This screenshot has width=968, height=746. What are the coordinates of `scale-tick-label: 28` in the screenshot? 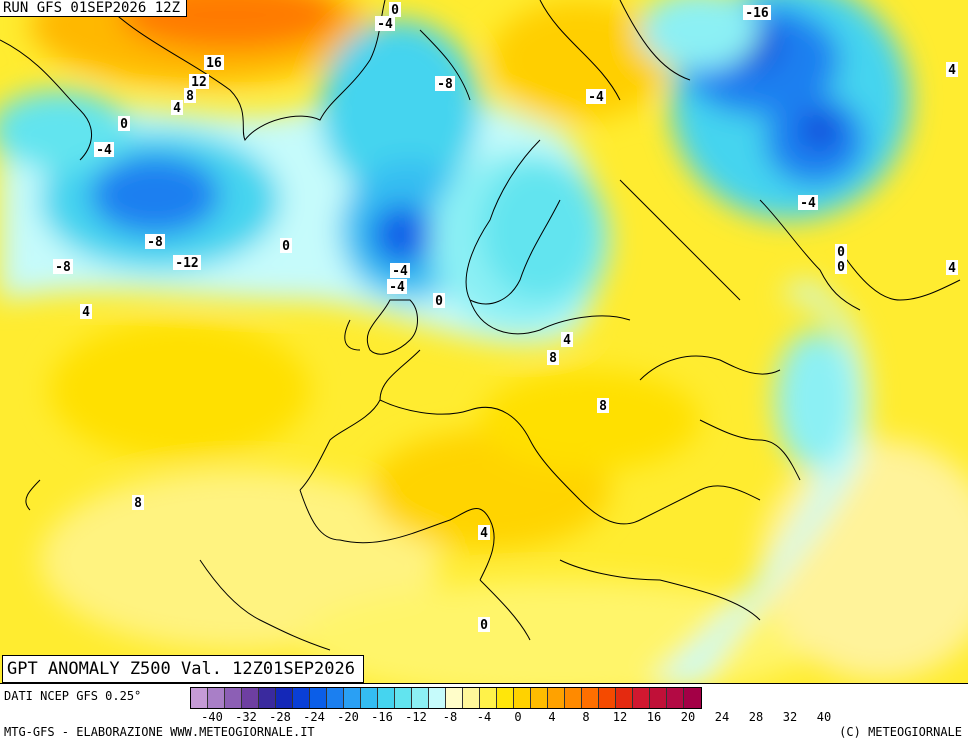 It's located at (756, 717).